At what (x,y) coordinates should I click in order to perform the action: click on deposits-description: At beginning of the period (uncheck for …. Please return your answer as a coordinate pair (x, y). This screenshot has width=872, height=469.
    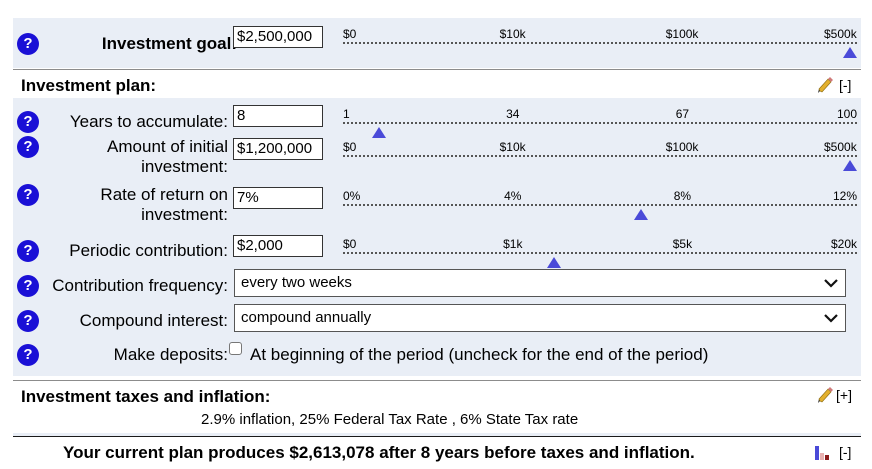
    Looking at the image, I should click on (479, 354).